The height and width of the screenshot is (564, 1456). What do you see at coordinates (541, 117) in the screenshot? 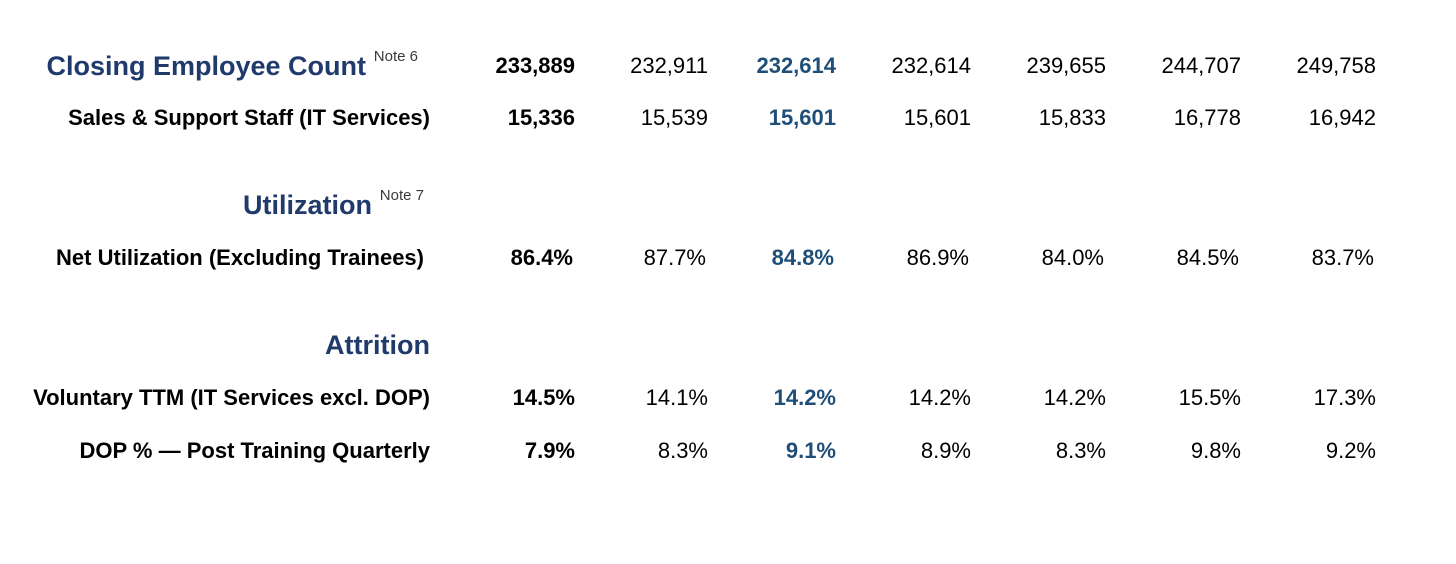
I see `sales-support-value-1: 15,336` at bounding box center [541, 117].